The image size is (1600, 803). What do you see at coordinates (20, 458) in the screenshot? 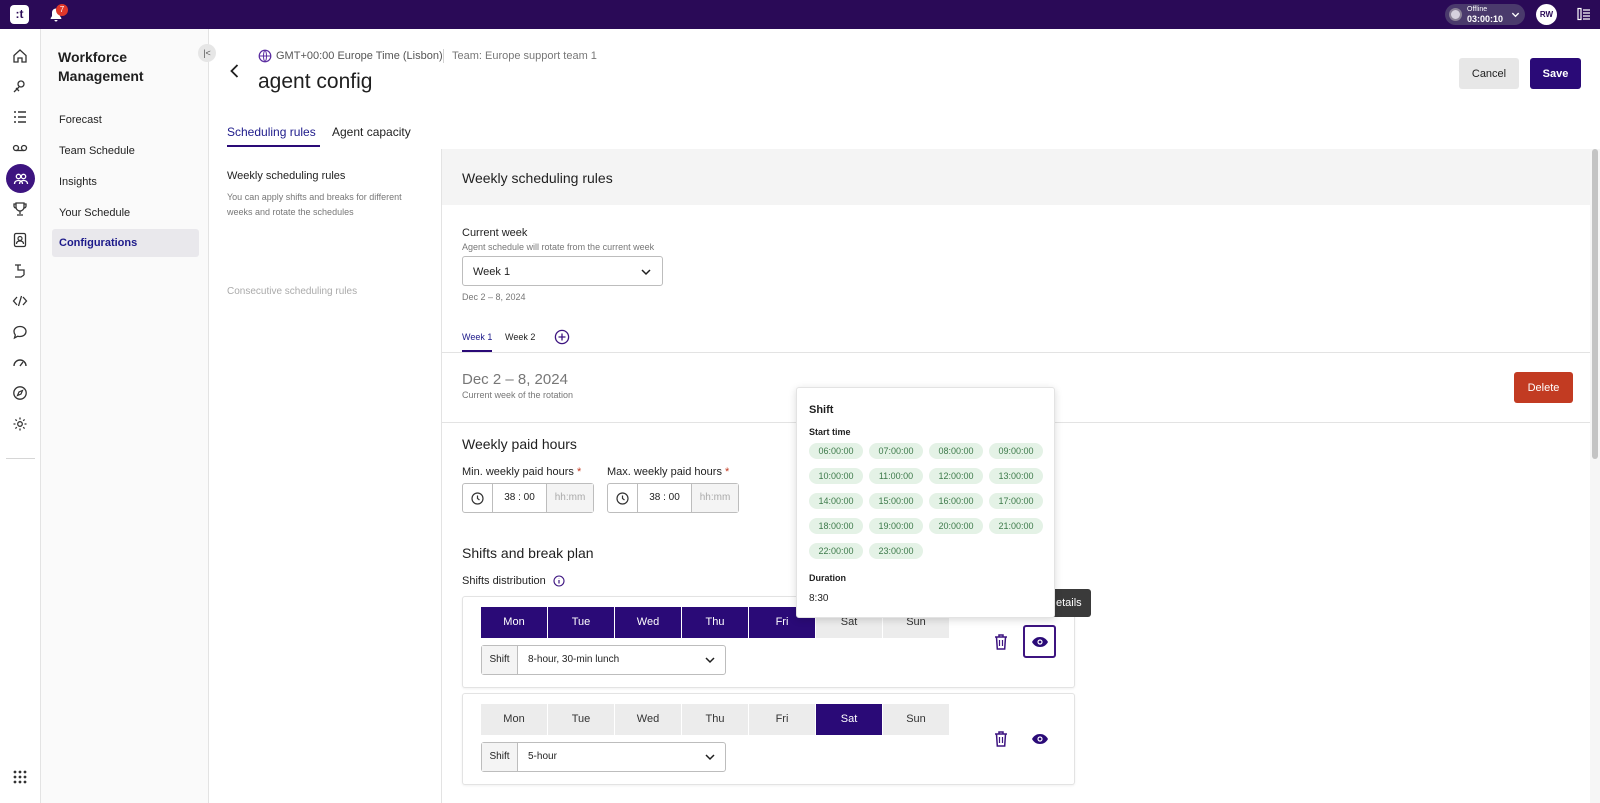
I see `rail-divider` at bounding box center [20, 458].